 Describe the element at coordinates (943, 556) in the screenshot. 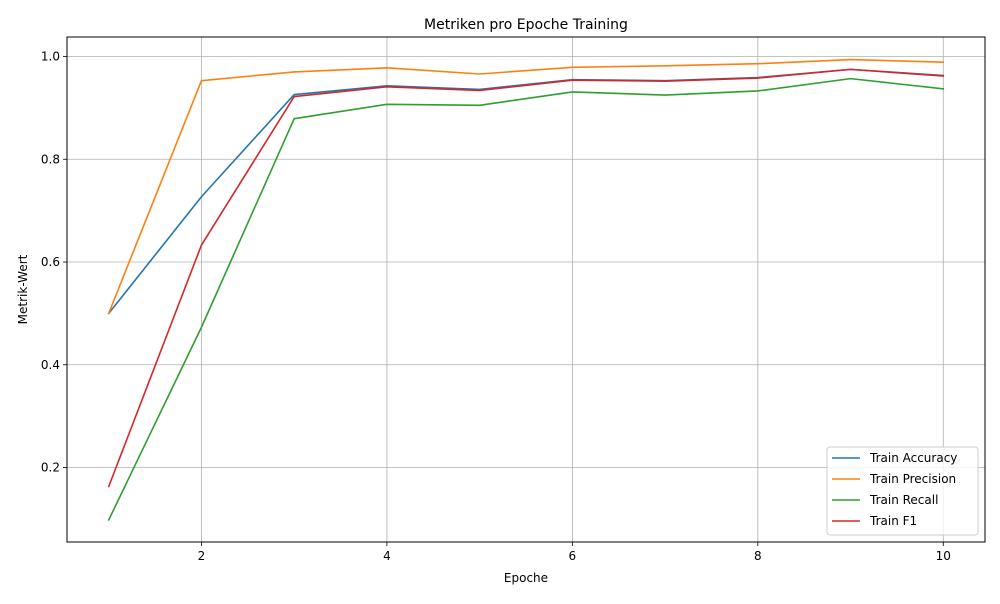

I see `x-tick-label: 10` at that location.